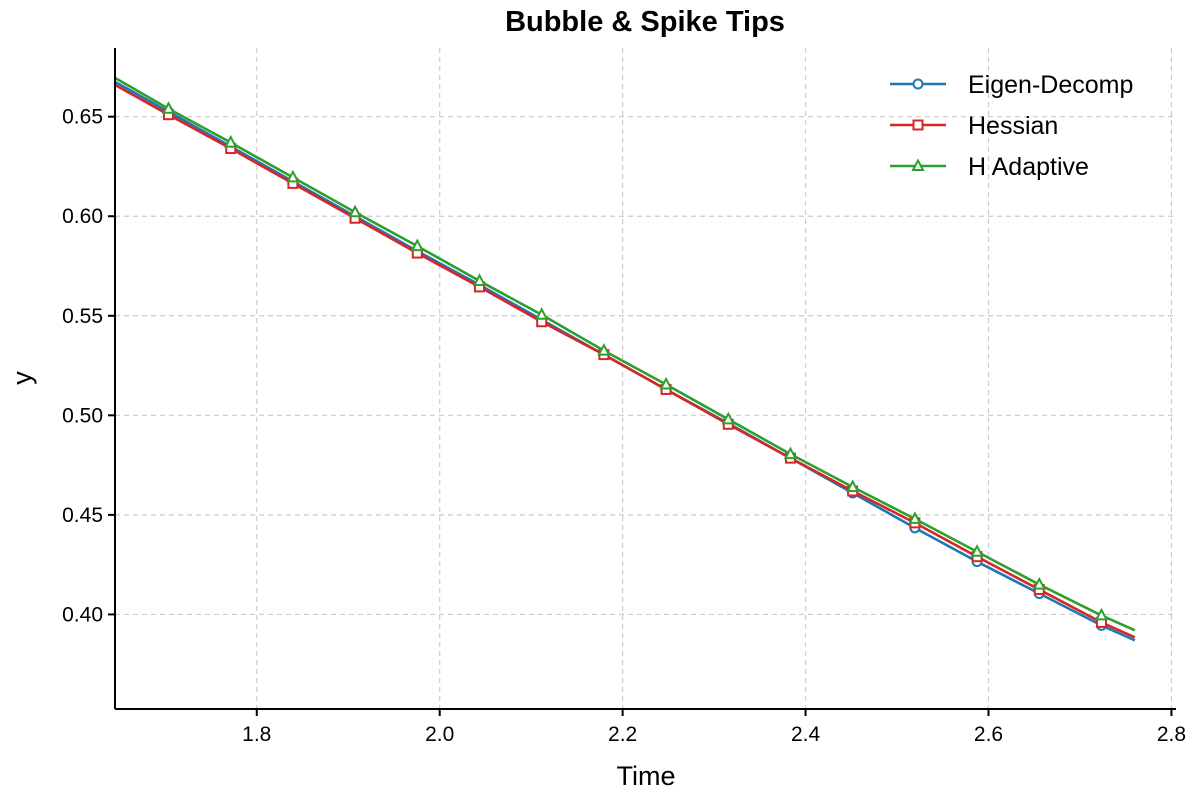 This screenshot has height=800, width=1200. Describe the element at coordinates (82, 316) in the screenshot. I see `y-tick-label: 0.55` at that location.